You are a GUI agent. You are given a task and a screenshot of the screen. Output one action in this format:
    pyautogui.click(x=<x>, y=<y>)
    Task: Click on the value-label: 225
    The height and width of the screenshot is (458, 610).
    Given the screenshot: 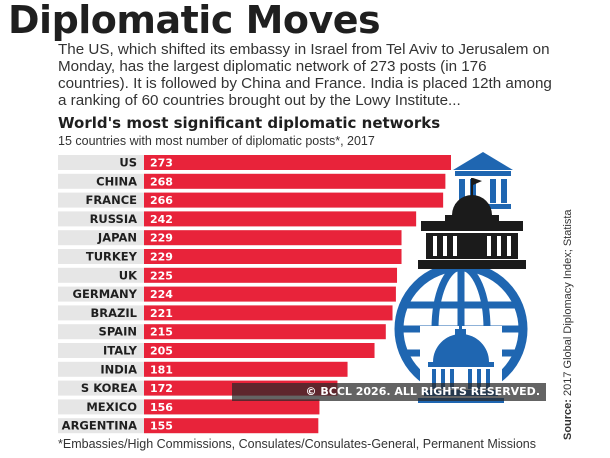 What is the action you would take?
    pyautogui.click(x=161, y=275)
    